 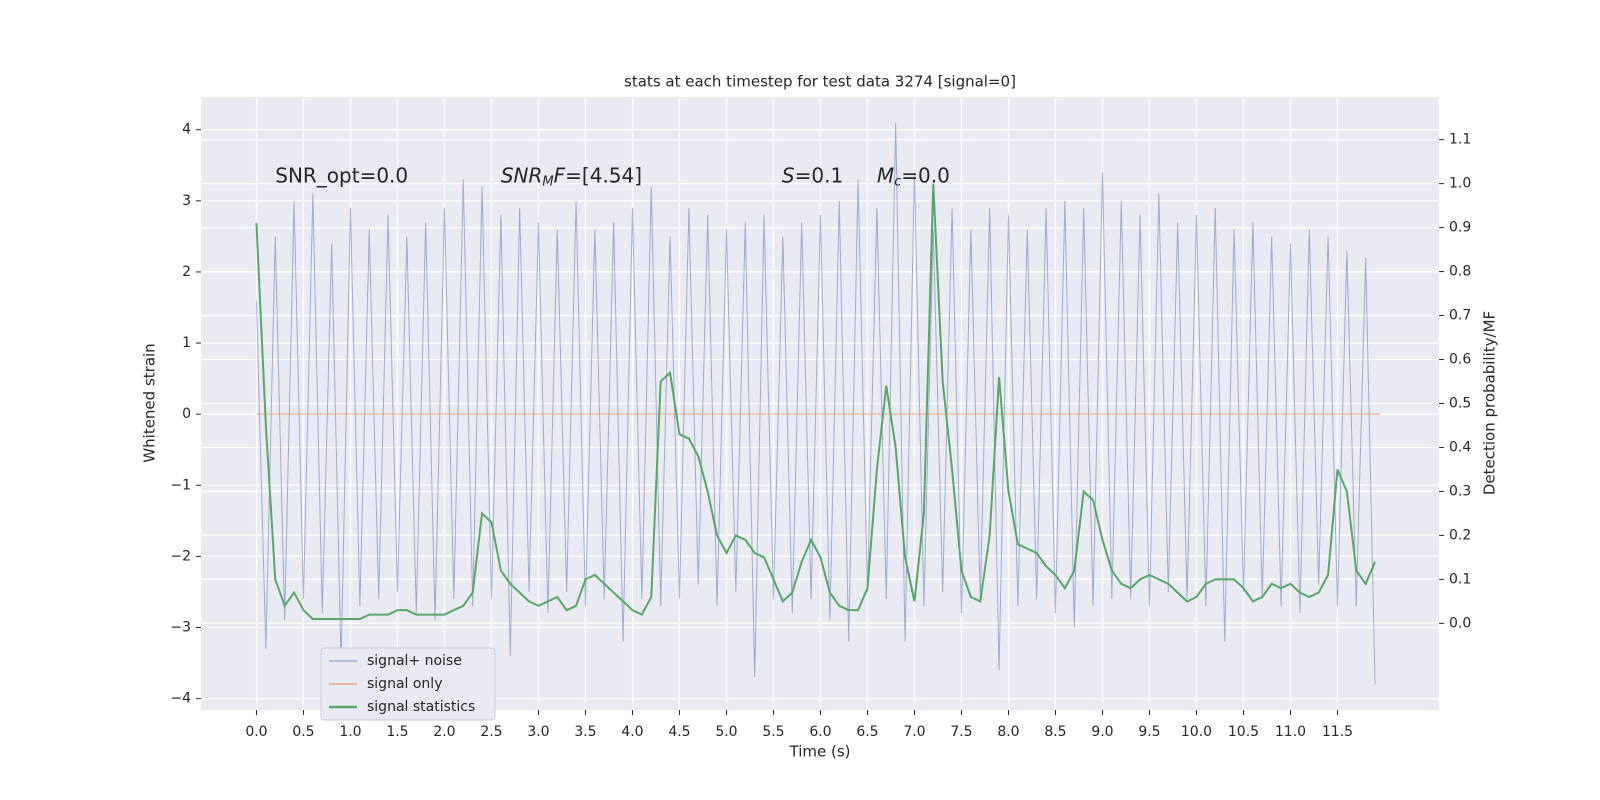 What do you see at coordinates (256, 732) in the screenshot?
I see `x-tick-label: 0.0` at bounding box center [256, 732].